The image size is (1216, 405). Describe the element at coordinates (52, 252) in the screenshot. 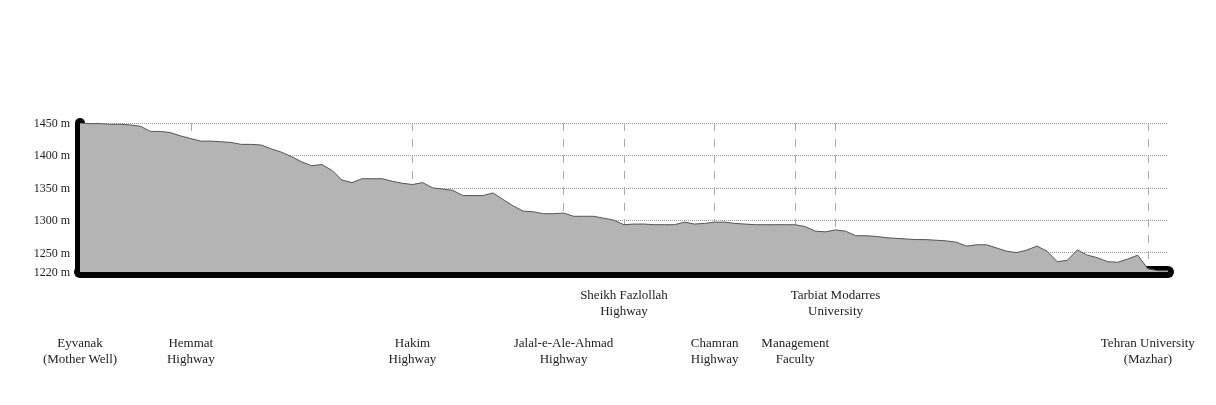

I see `y-tick-label: 1250 m` at that location.